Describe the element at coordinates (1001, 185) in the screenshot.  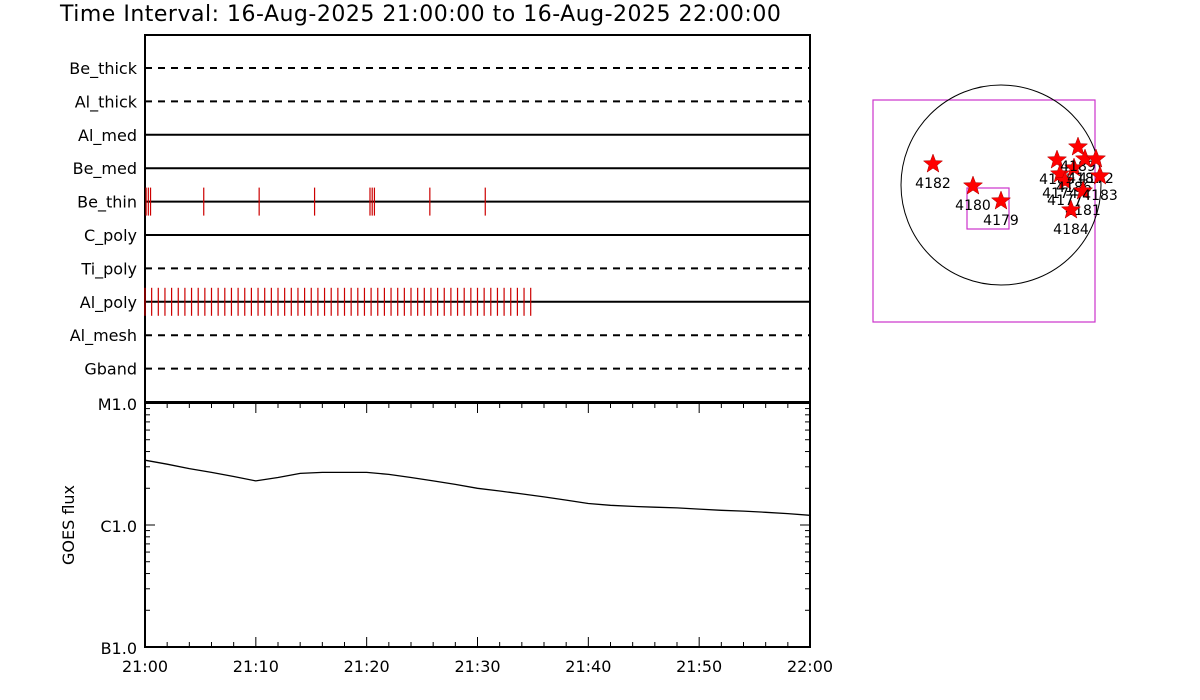
I see `solar-disk` at that location.